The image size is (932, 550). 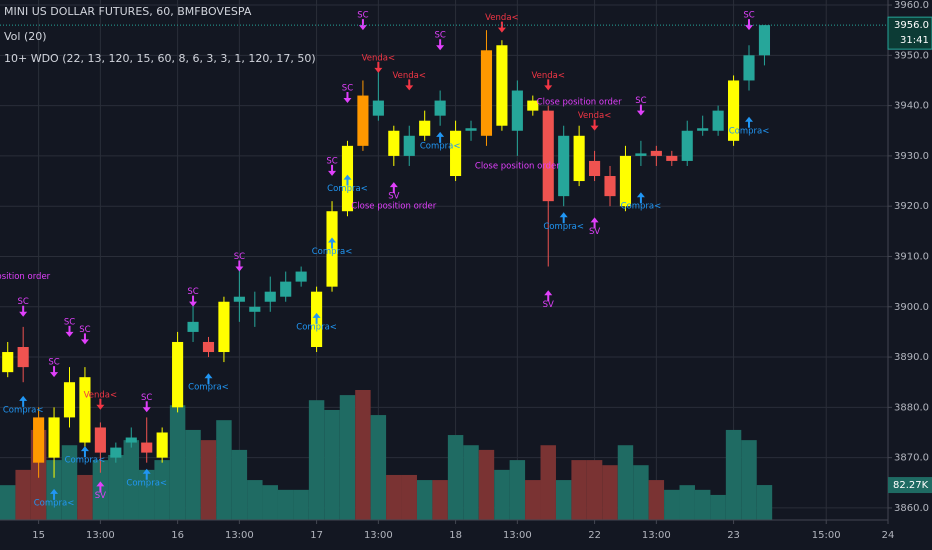 I want to click on x-tick-label: 18, so click(x=455, y=535).